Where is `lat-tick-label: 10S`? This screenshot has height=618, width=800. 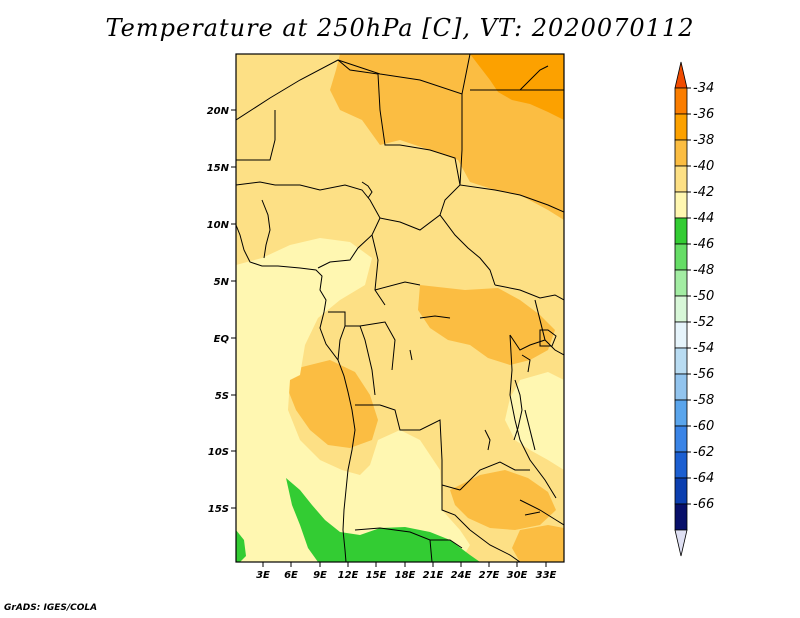
lat-tick-label: 10S is located at coordinates (218, 452).